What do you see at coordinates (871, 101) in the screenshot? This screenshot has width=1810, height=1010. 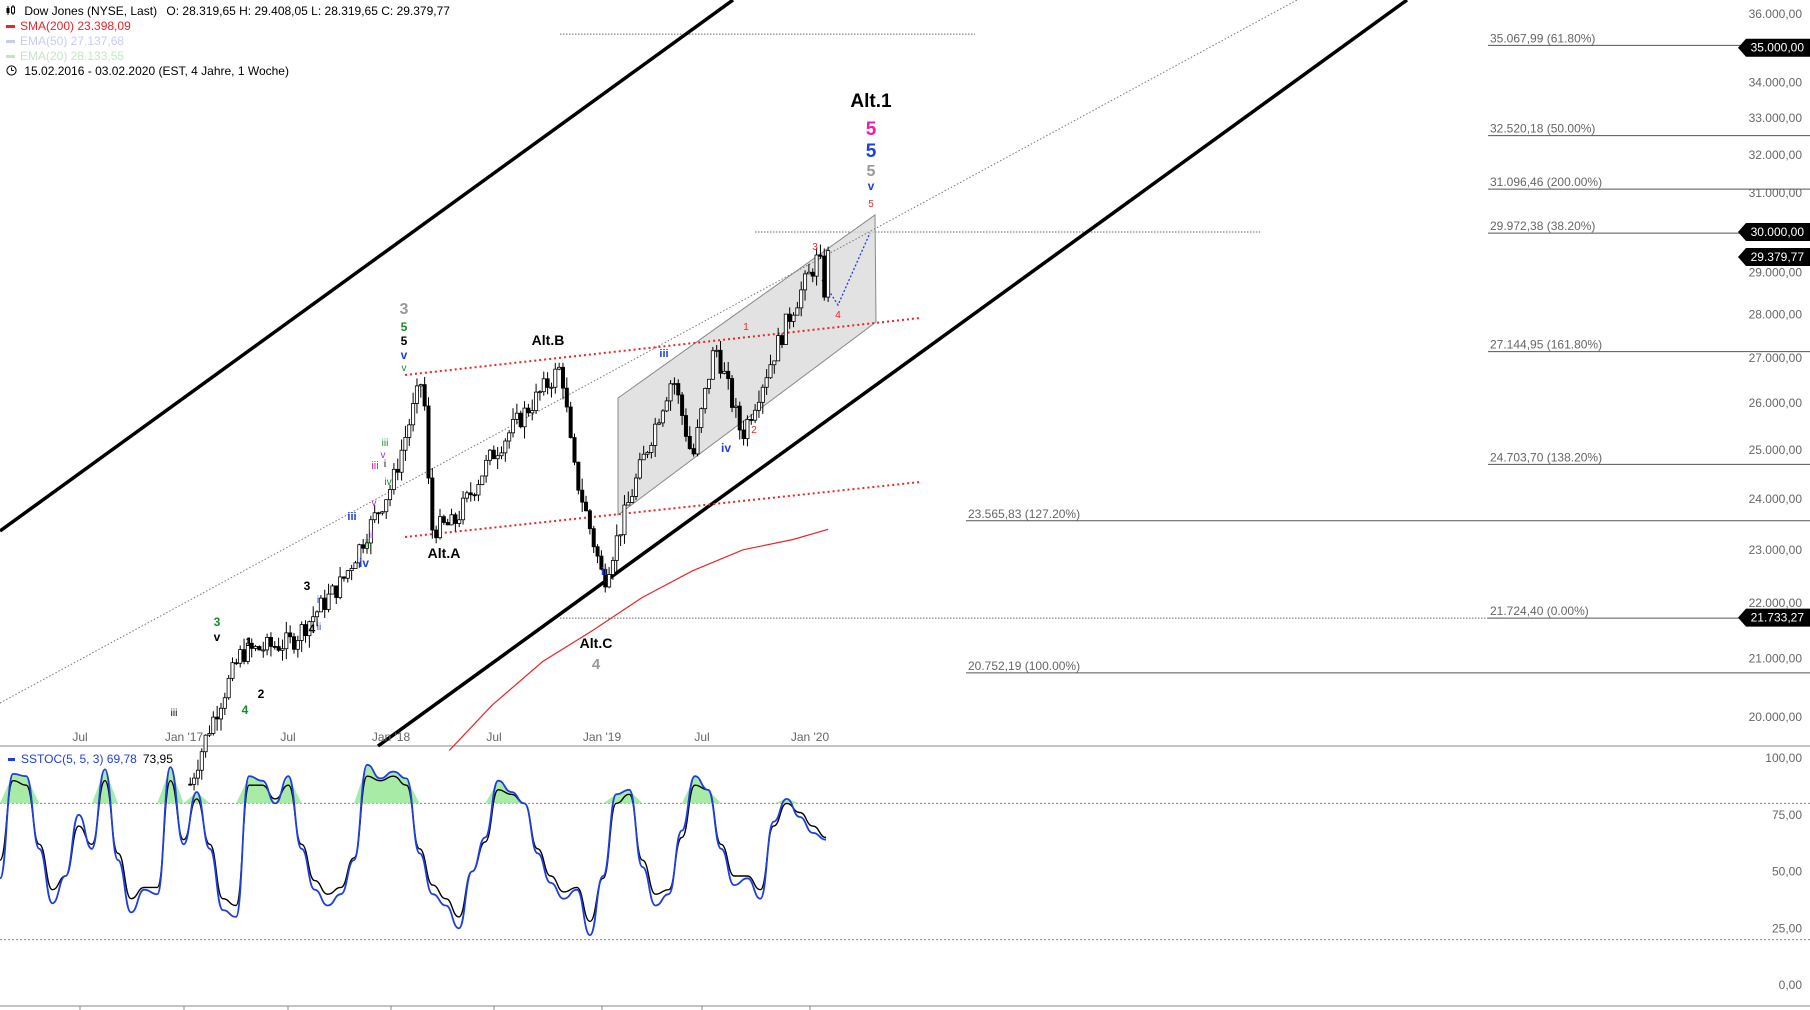 I see `wave-label-alt1: Alt.1` at bounding box center [871, 101].